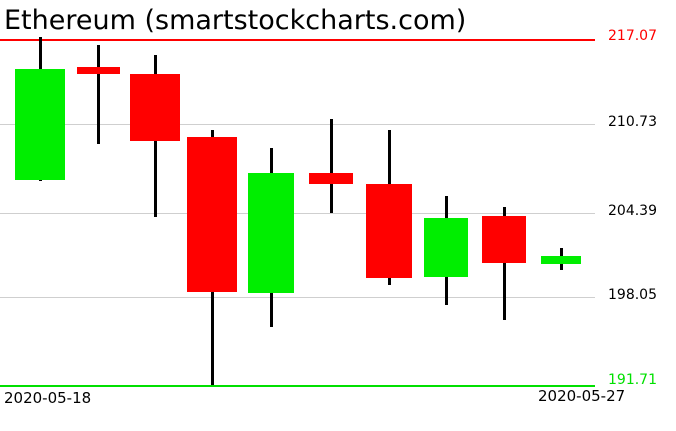 The height and width of the screenshot is (431, 676). What do you see at coordinates (297, 386) in the screenshot?
I see `low-reference-line` at bounding box center [297, 386].